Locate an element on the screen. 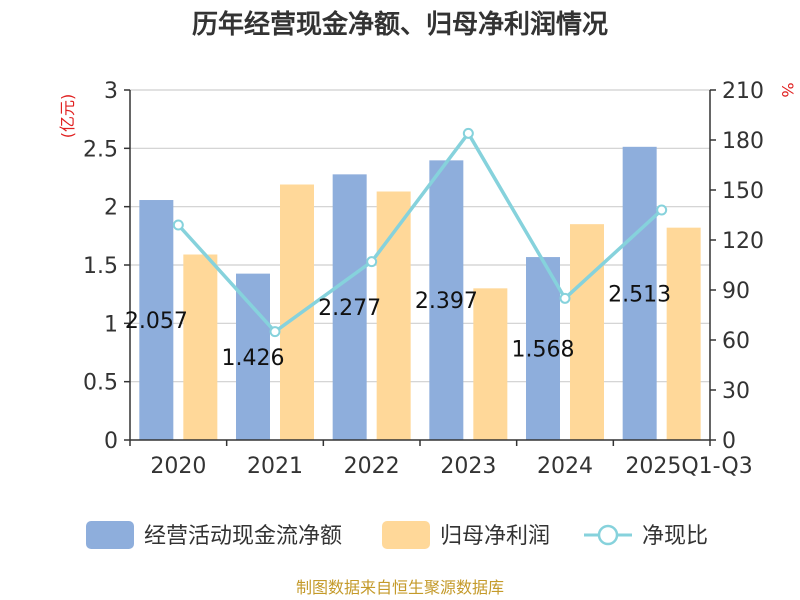 The width and height of the screenshot is (800, 600). legend-swatch-cashflow is located at coordinates (110, 535).